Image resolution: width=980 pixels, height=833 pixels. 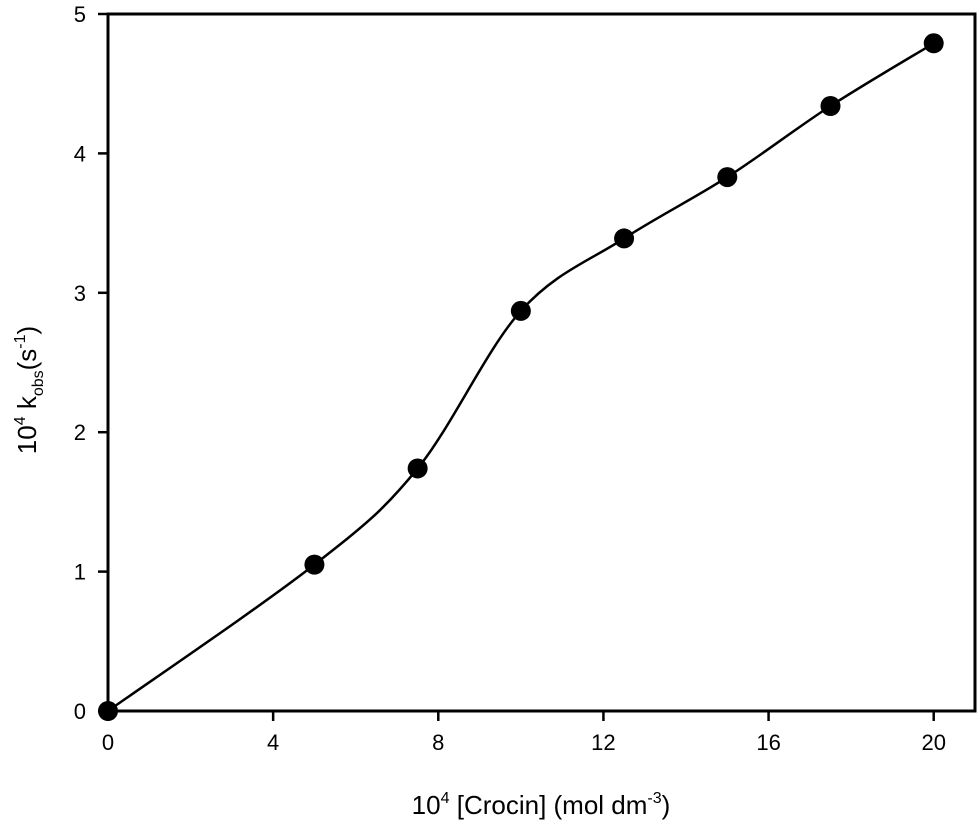 I want to click on x-tick-label: 12, so click(x=603, y=742).